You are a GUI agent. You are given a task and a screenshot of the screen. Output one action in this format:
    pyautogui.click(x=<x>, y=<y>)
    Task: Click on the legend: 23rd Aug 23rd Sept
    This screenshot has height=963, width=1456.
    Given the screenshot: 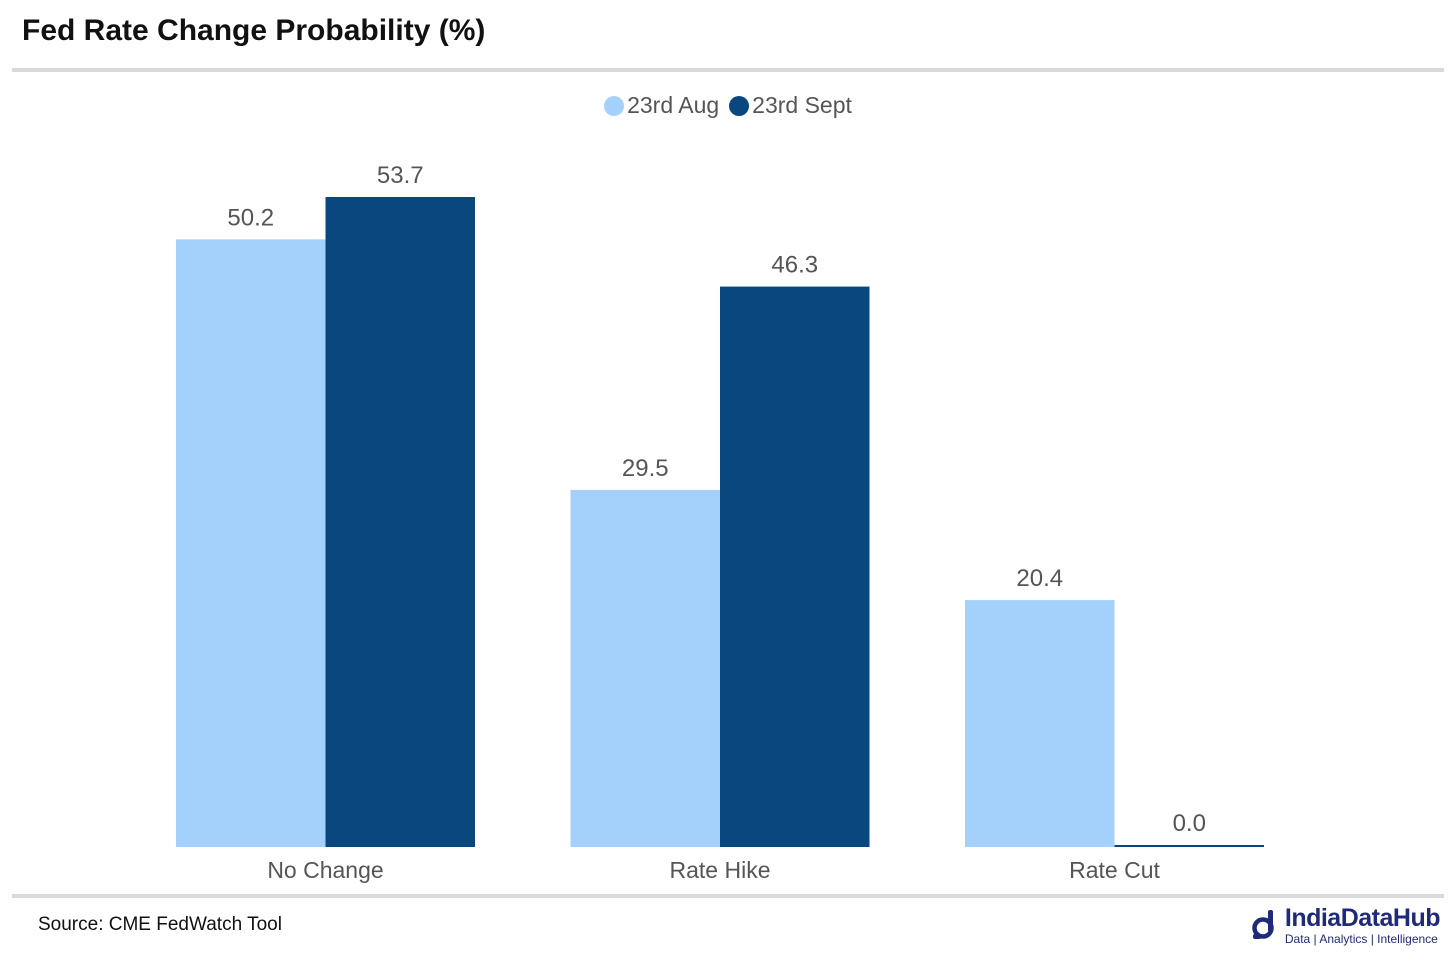 What is the action you would take?
    pyautogui.click(x=728, y=105)
    